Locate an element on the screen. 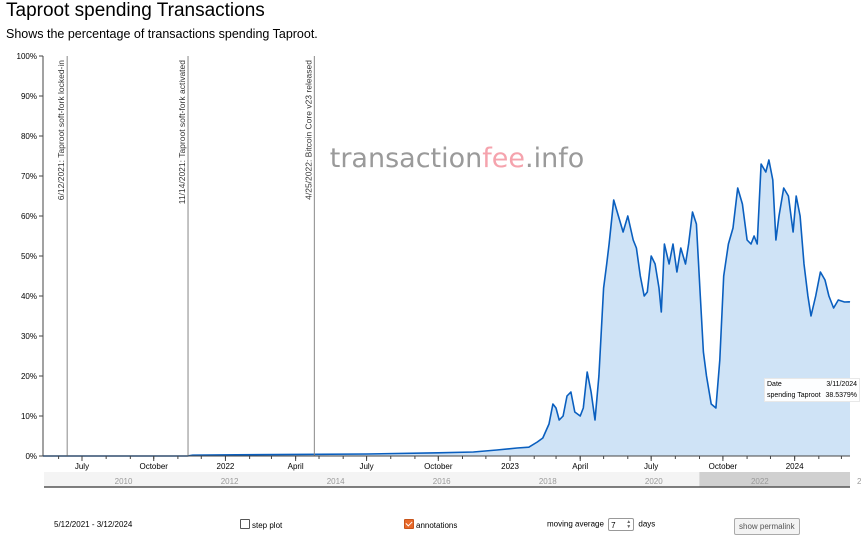 Image resolution: width=861 pixels, height=540 pixels. navigator-year-label: 2024 is located at coordinates (859, 481).